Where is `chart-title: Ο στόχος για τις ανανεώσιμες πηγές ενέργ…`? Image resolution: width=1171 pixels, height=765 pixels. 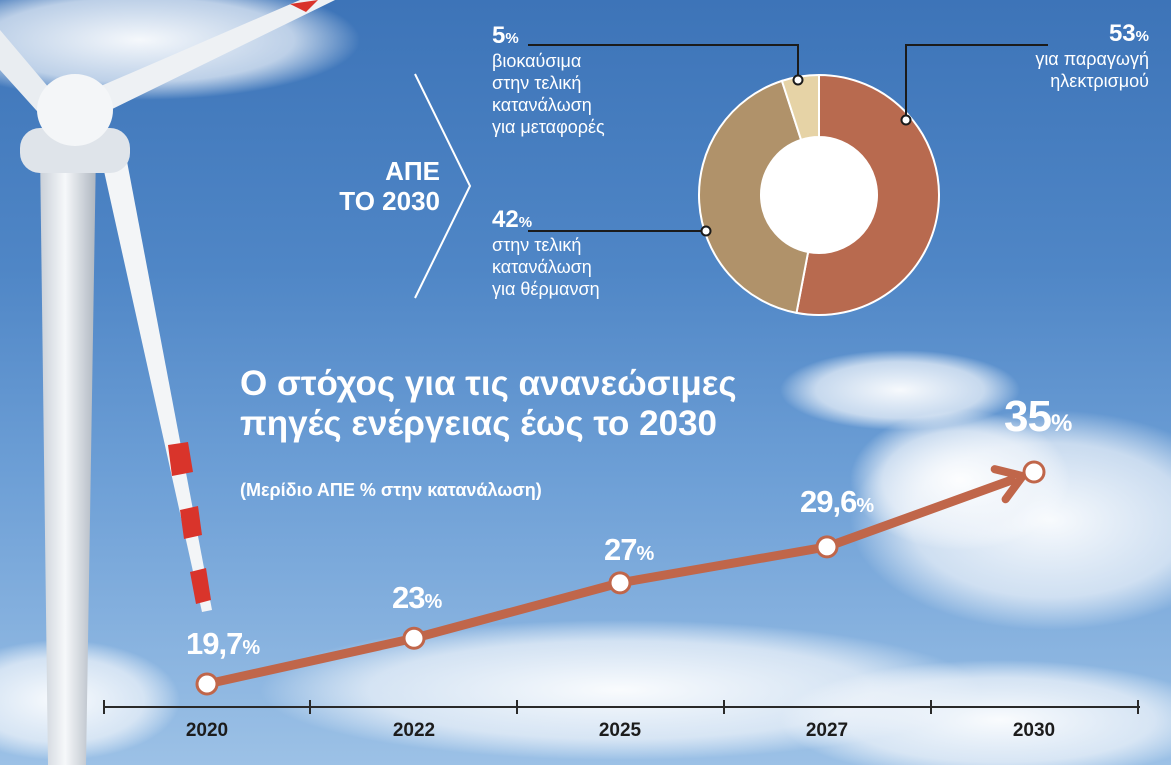 chart-title: Ο στόχος για τις ανανεώσιμες πηγές ενέργ… is located at coordinates (488, 403).